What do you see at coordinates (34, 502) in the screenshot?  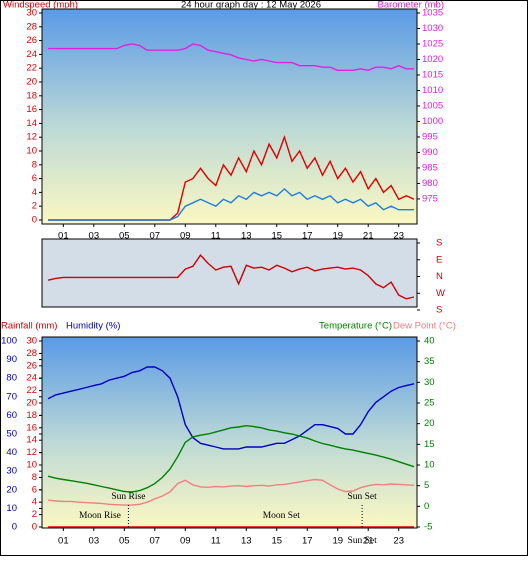 I see `y3-tick-label: 4` at bounding box center [34, 502].